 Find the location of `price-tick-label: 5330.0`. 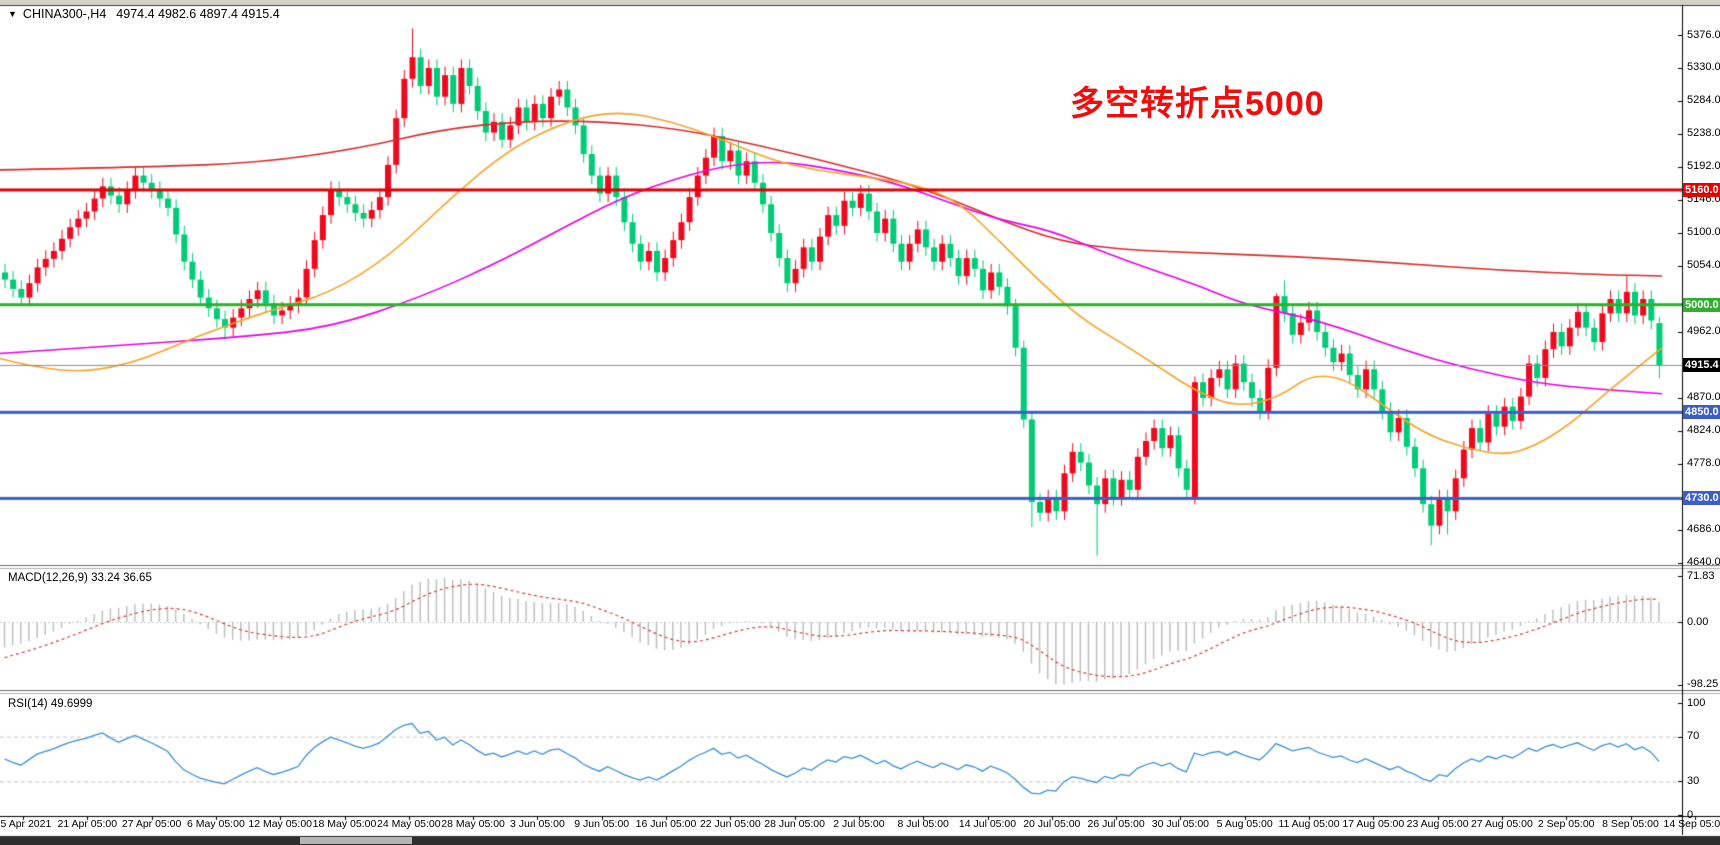

price-tick-label: 5330.0 is located at coordinates (1703, 67).